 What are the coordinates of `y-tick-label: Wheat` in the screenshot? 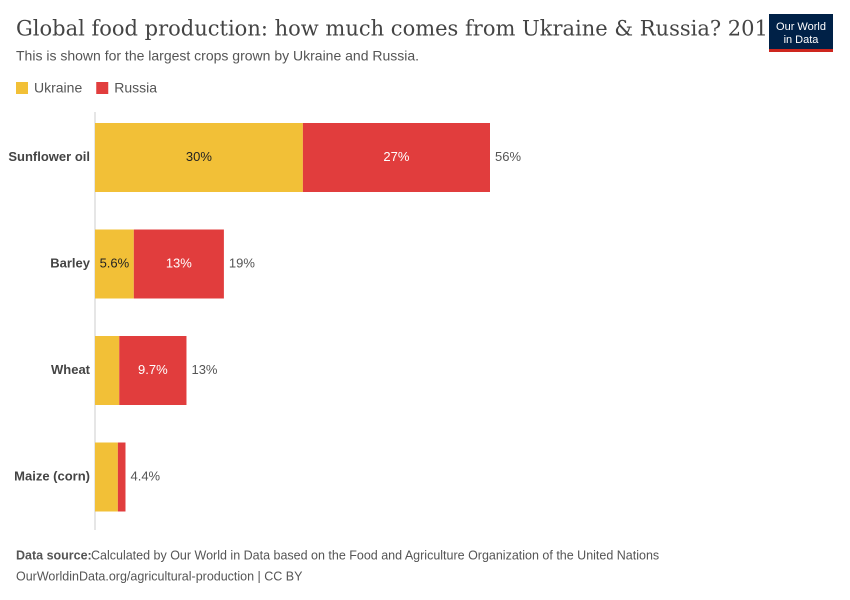 It's located at (71, 369).